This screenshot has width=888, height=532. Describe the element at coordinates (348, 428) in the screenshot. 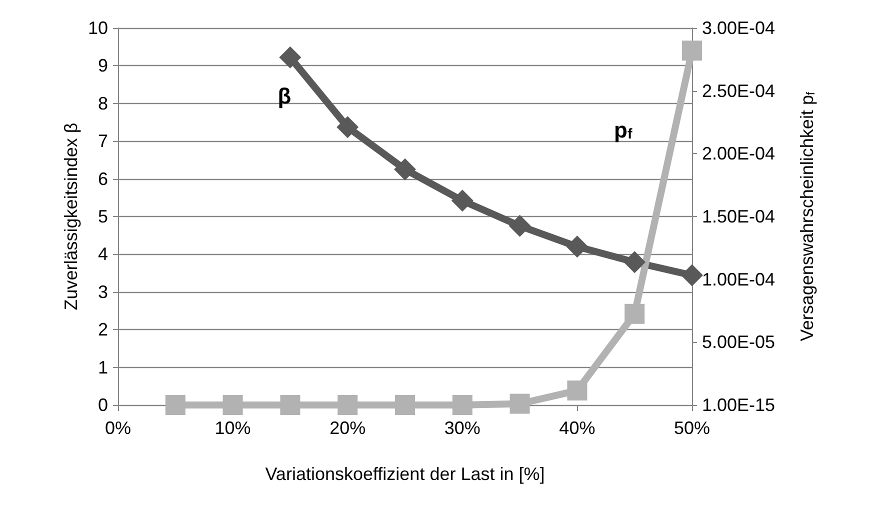

I see `x-tick-label: 20%` at that location.